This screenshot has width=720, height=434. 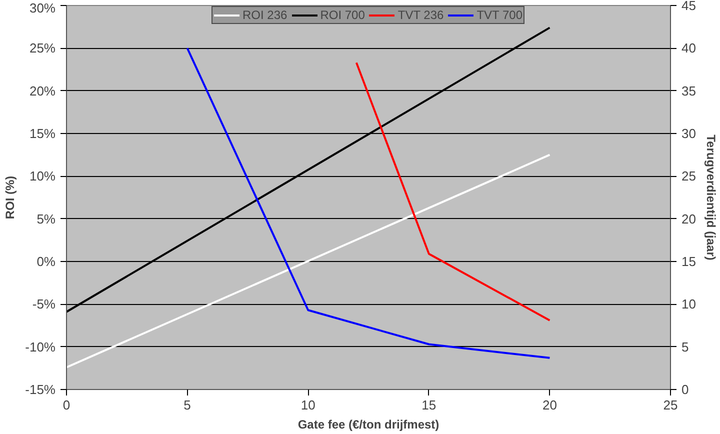 What do you see at coordinates (369, 425) in the screenshot?
I see `x-axis-title: Gate fee (€/ton drijfmest)` at bounding box center [369, 425].